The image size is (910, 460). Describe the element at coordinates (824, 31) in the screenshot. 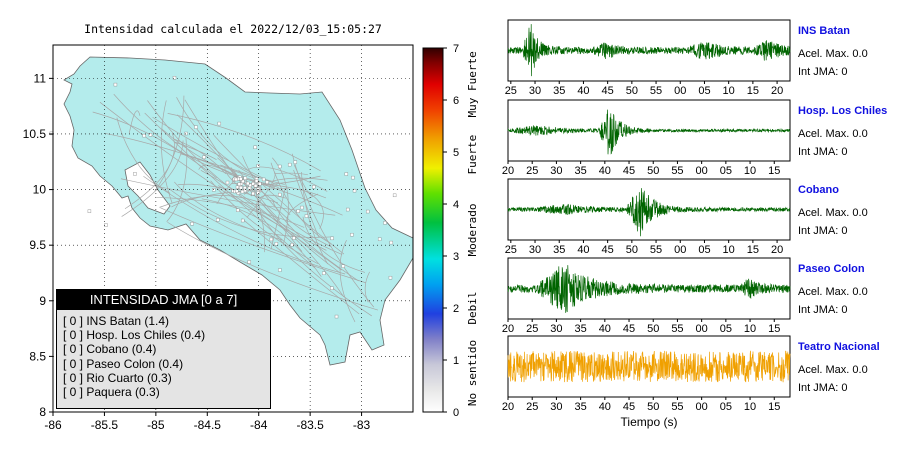

I see `station-name: INS Batan` at that location.